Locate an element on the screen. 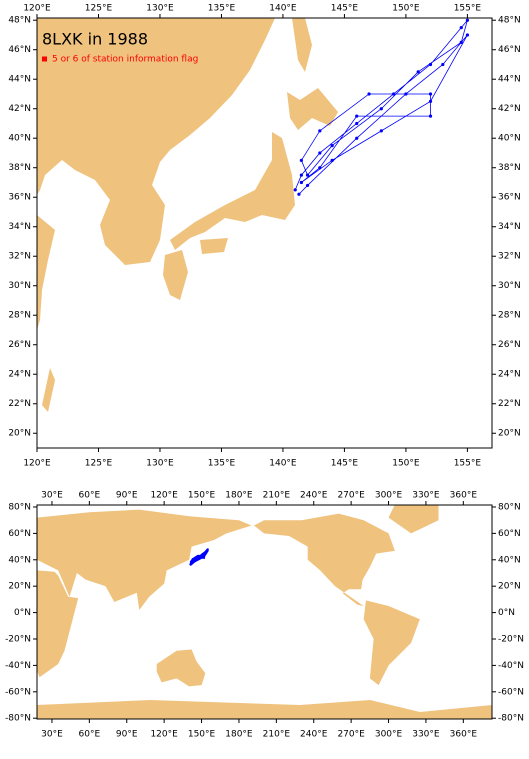 The height and width of the screenshot is (759, 529). y-tick-label: 28°N is located at coordinates (19, 316).